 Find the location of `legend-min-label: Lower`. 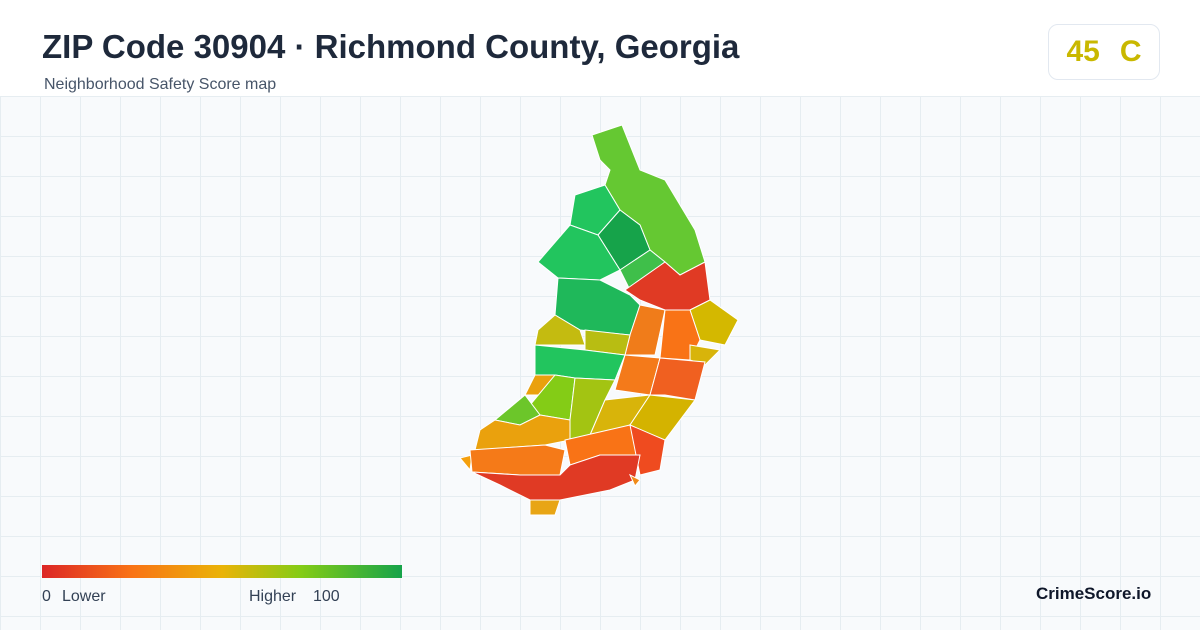

legend-min-label: Lower is located at coordinates (84, 596).